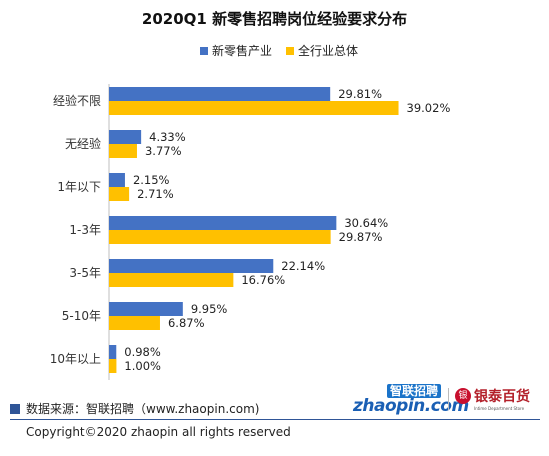 This screenshot has width=549, height=456. I want to click on data-source-text: 数据来源：智联招聘（www.zhaopin.com), so click(143, 409).